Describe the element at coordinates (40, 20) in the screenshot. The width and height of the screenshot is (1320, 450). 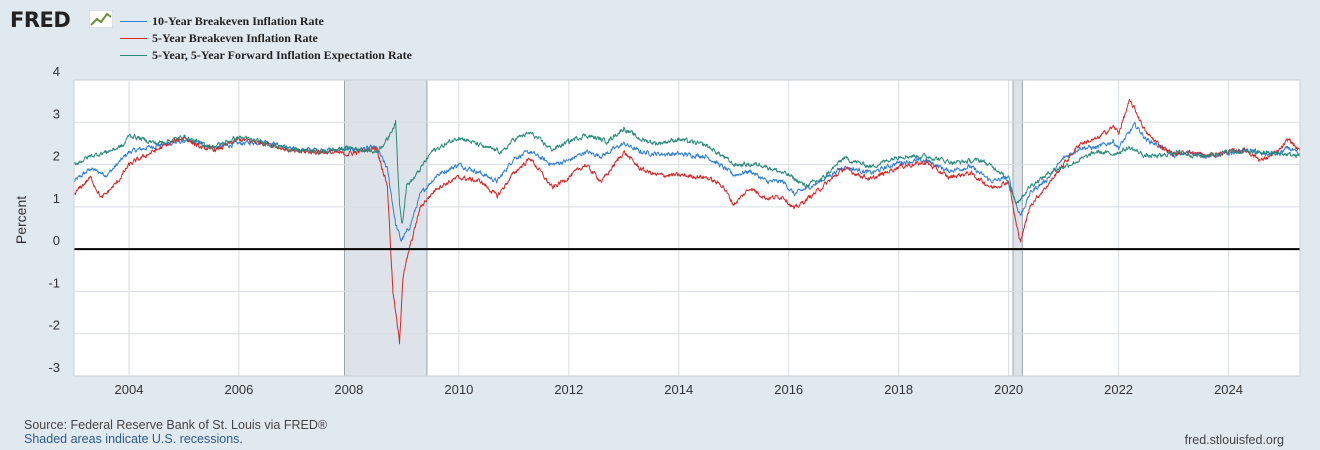
I see `fred-logo: FRED` at that location.